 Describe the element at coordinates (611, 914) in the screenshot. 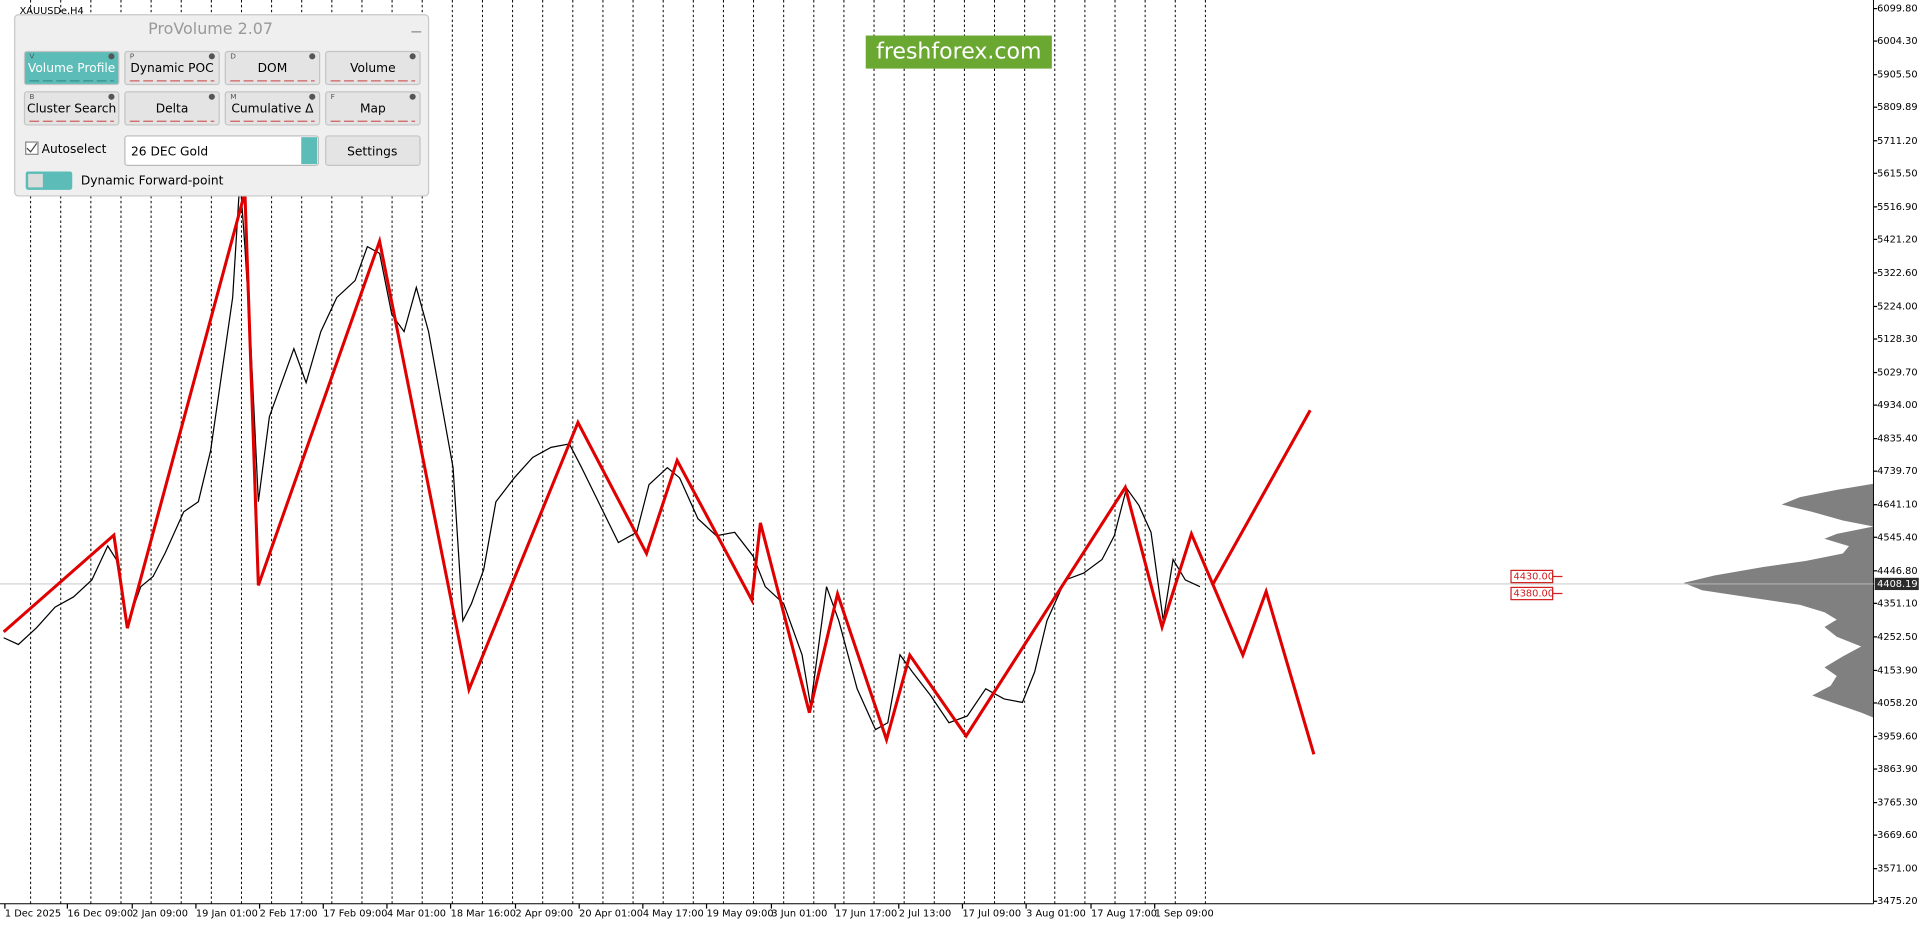

I see `x-tick-label: 20 Apr 01:00` at that location.